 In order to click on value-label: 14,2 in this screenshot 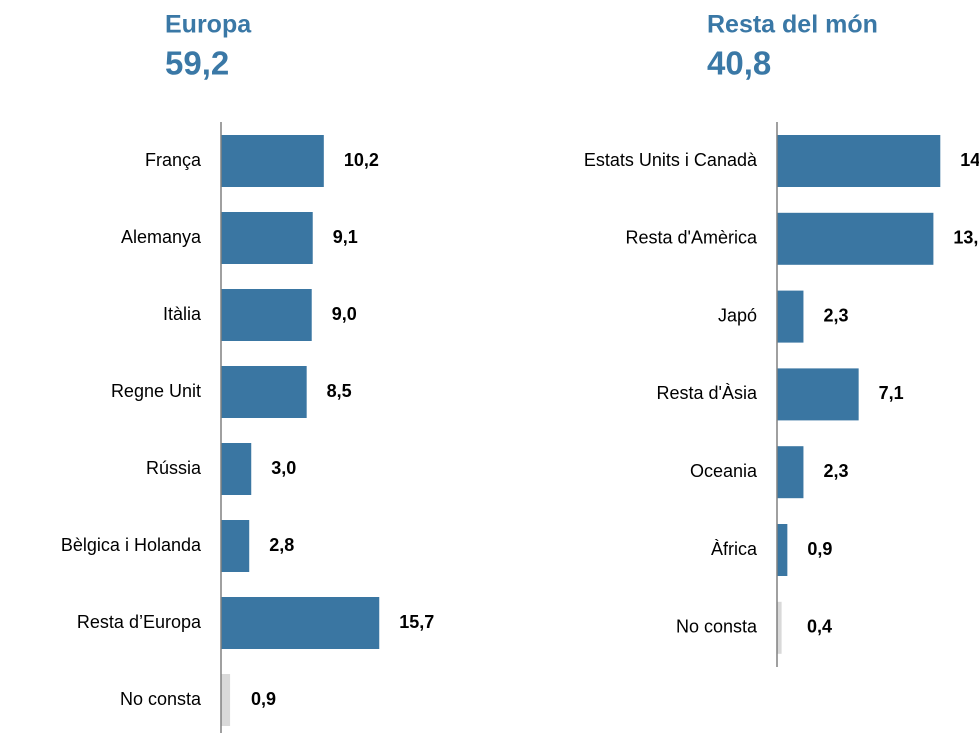, I will do `click(969, 160)`.